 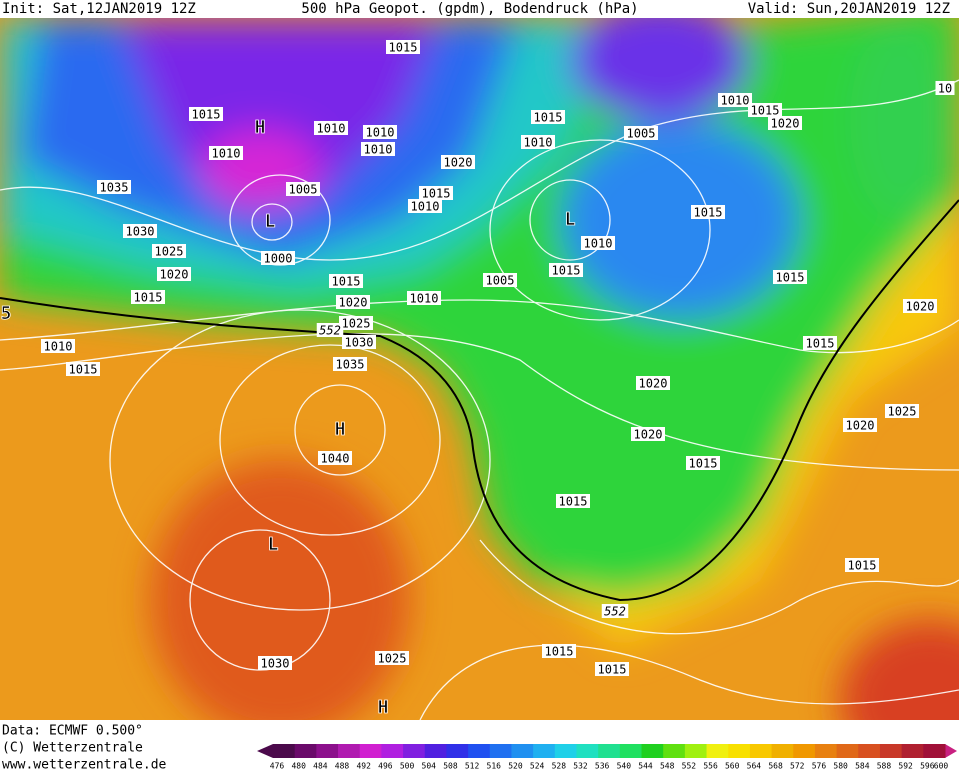 What do you see at coordinates (350, 365) in the screenshot?
I see `isobar-label: 1035` at bounding box center [350, 365].